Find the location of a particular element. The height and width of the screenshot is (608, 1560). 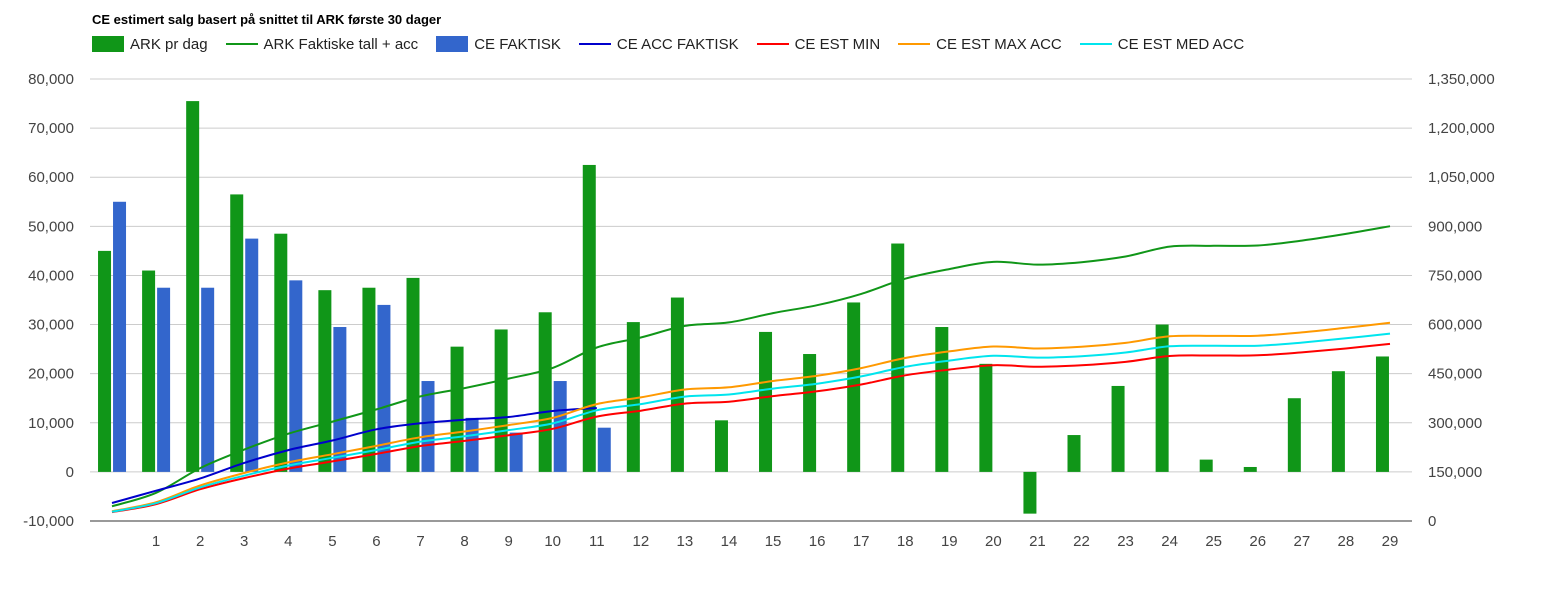

x-axis-tick-label: 4 is located at coordinates (288, 541).